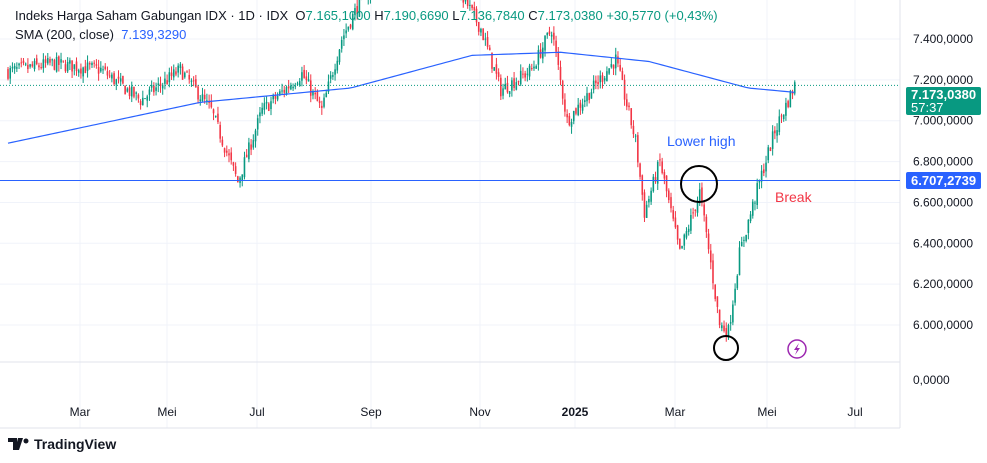 Image resolution: width=987 pixels, height=463 pixels. What do you see at coordinates (797, 349) in the screenshot?
I see `lightning-icon` at bounding box center [797, 349].